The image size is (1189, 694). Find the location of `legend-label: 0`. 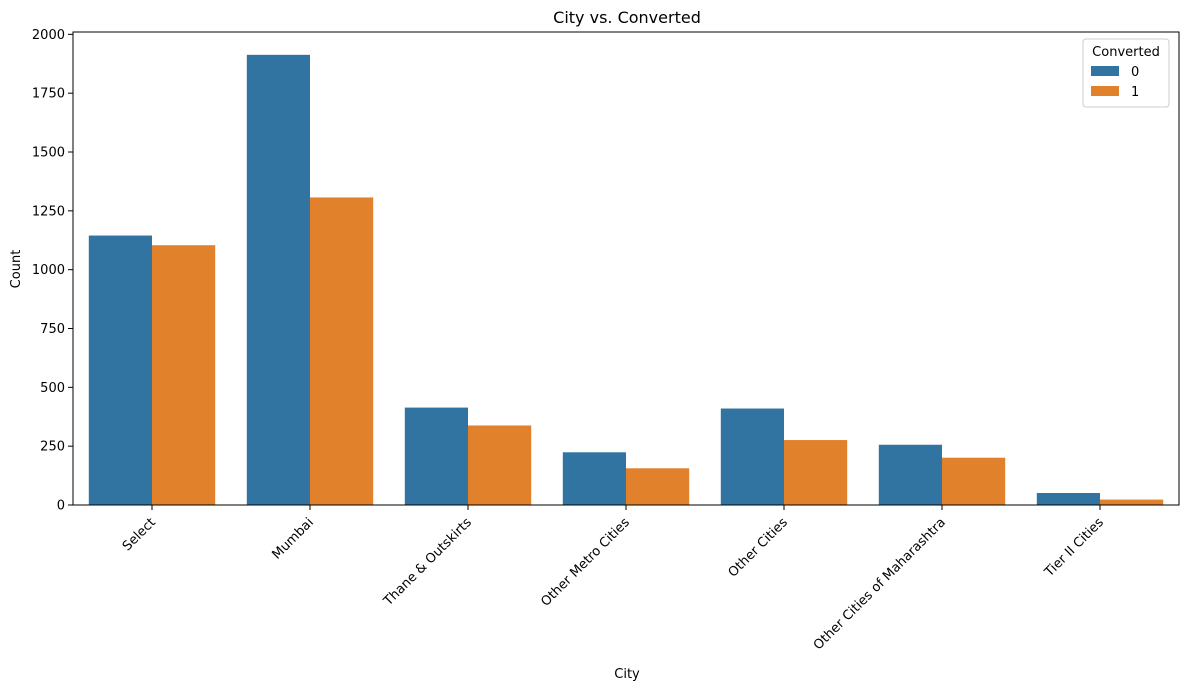

legend-label: 0 is located at coordinates (1135, 72).